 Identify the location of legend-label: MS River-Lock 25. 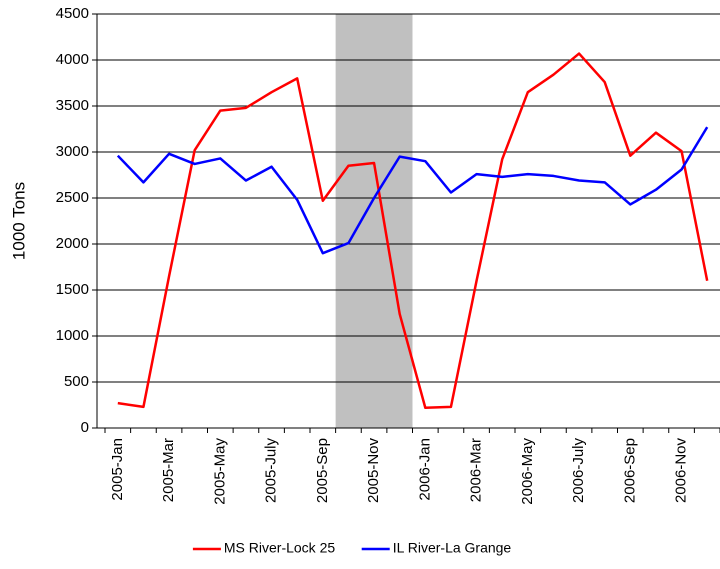
(279, 548).